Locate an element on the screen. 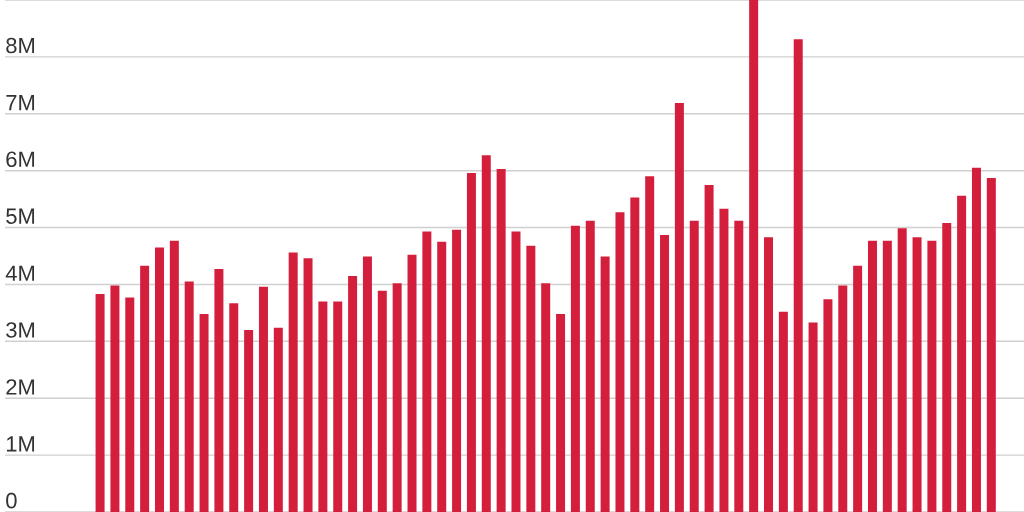 The image size is (1024, 512). y-tick-label: 7M is located at coordinates (20, 103).